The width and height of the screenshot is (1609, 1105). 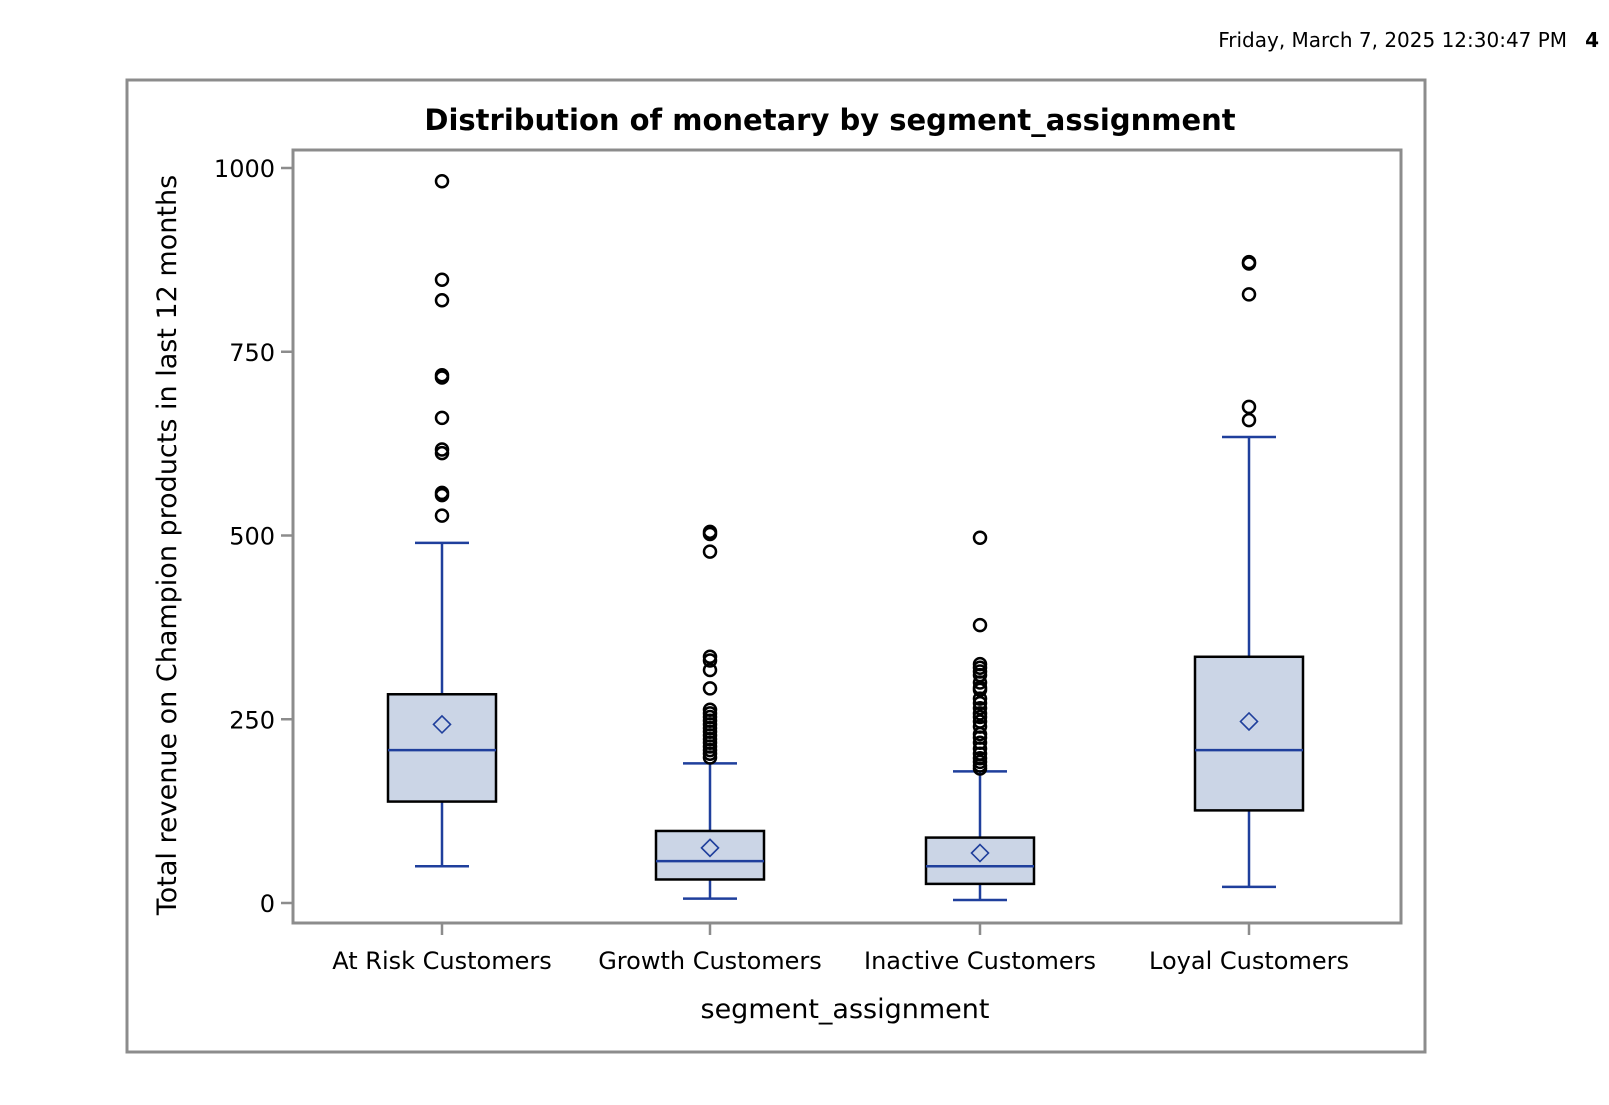 I want to click on report-datetime: Friday, March 7, 2025 12:30:47 PM, so click(x=1393, y=40).